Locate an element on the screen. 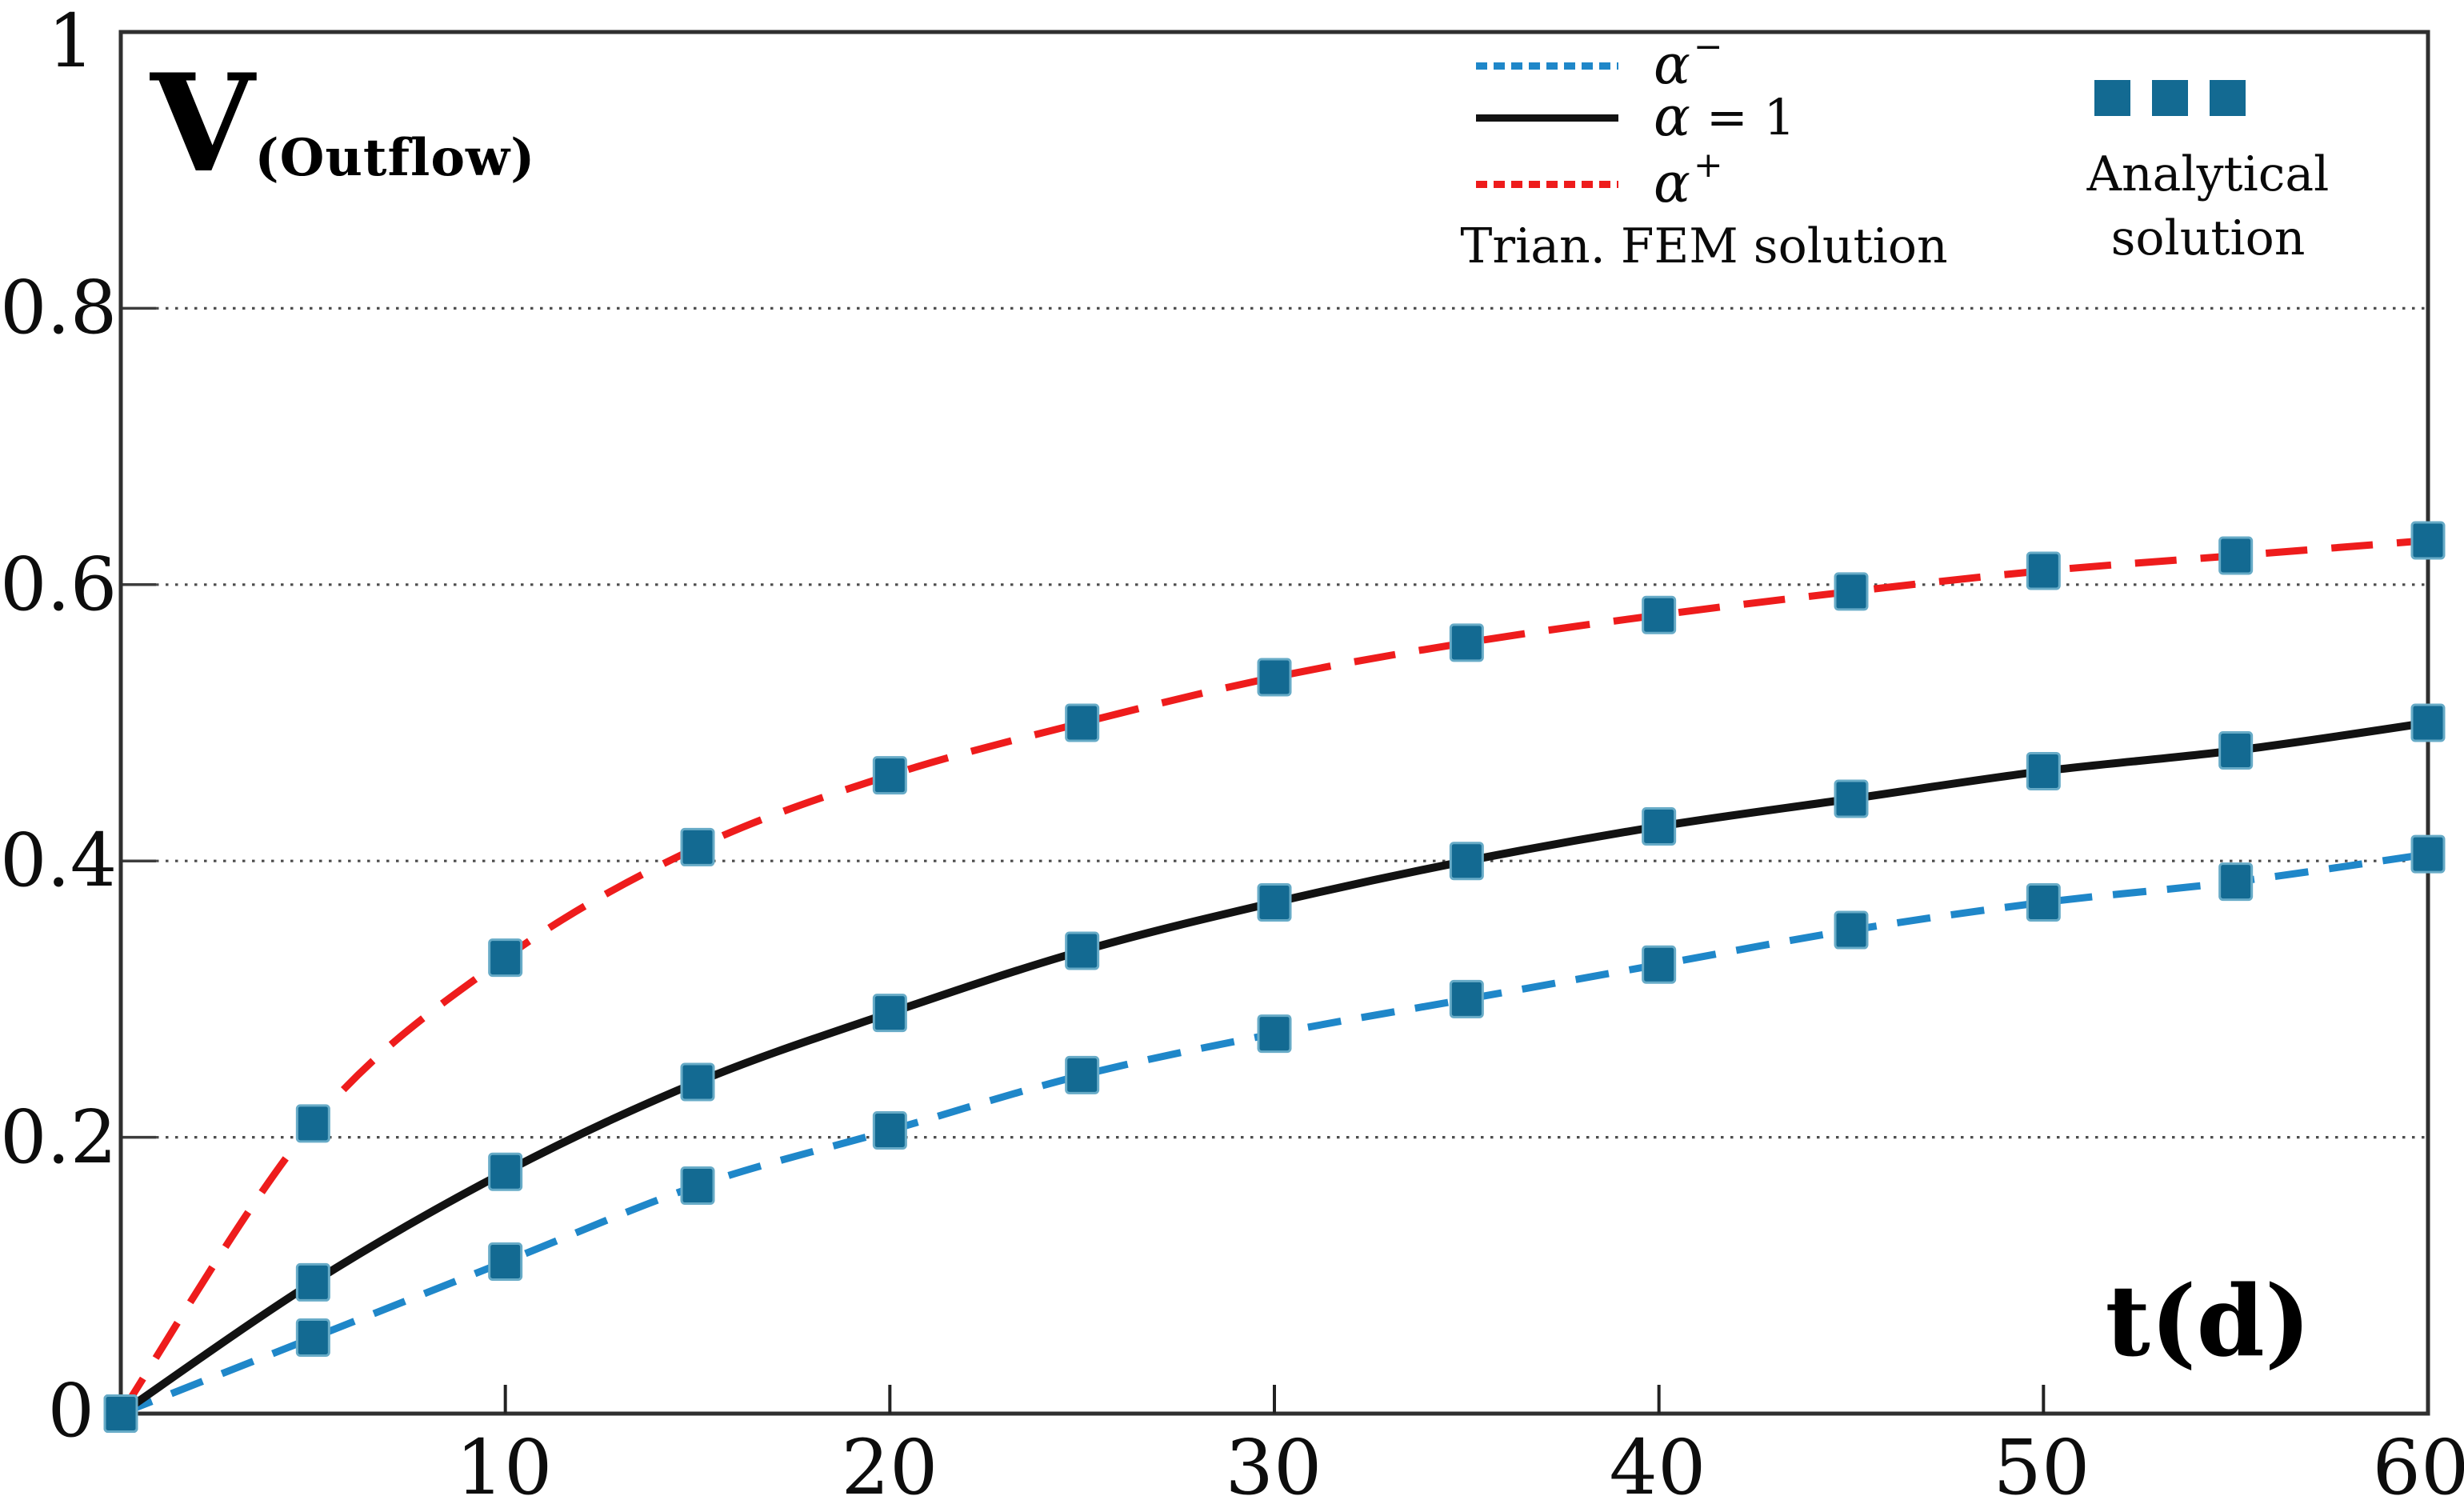 The height and width of the screenshot is (1504, 2464). y-axis-title-main: V is located at coordinates (202, 123).